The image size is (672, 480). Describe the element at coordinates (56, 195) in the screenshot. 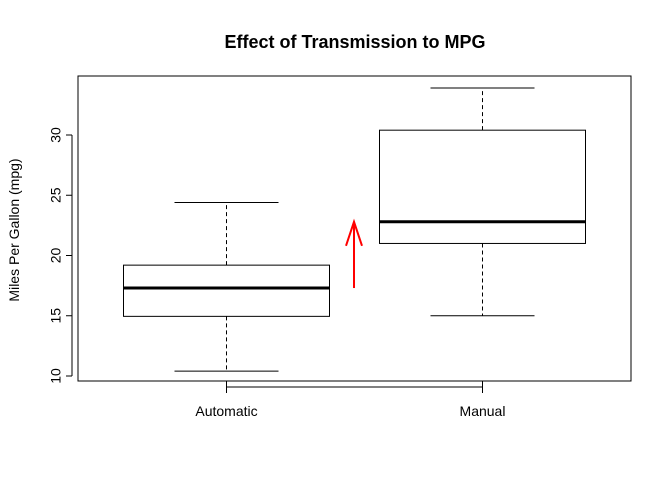

I see `y-tick-label: 25` at that location.